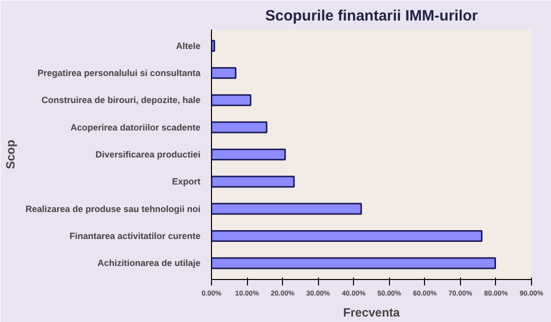 The image size is (551, 322). Describe the element at coordinates (371, 313) in the screenshot. I see `x-axis-title: Frecventa` at that location.